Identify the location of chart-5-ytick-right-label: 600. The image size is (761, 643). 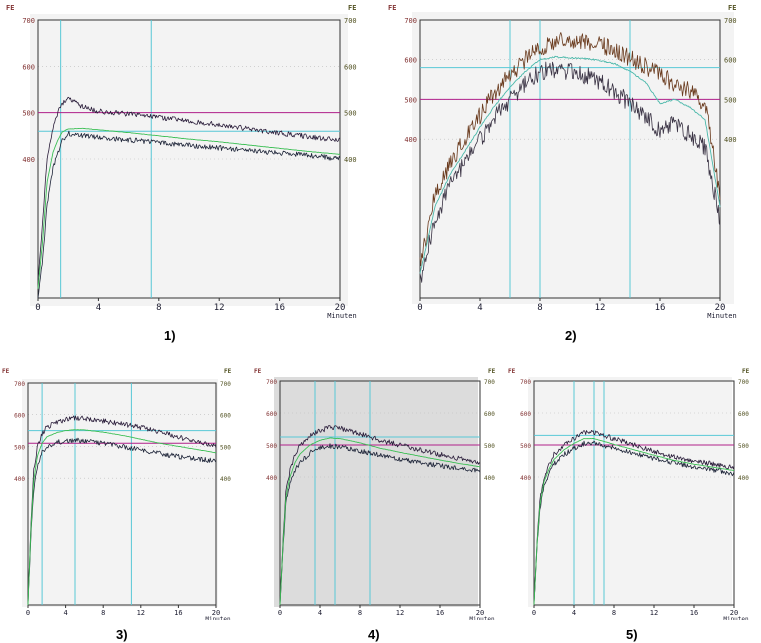
(743, 414).